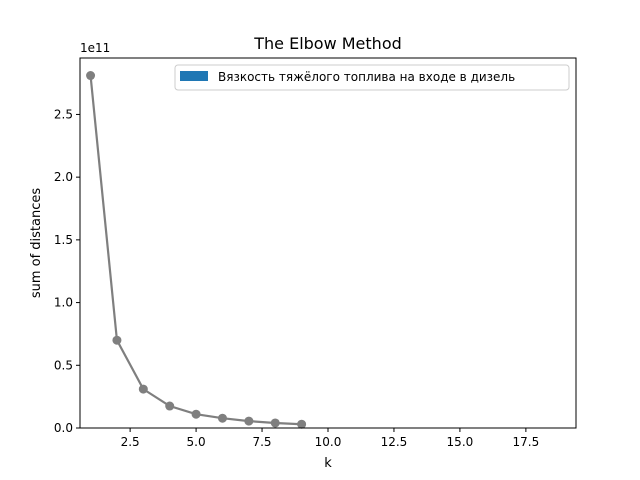  What do you see at coordinates (460, 442) in the screenshot?
I see `x-tick-label: 15.0` at bounding box center [460, 442].